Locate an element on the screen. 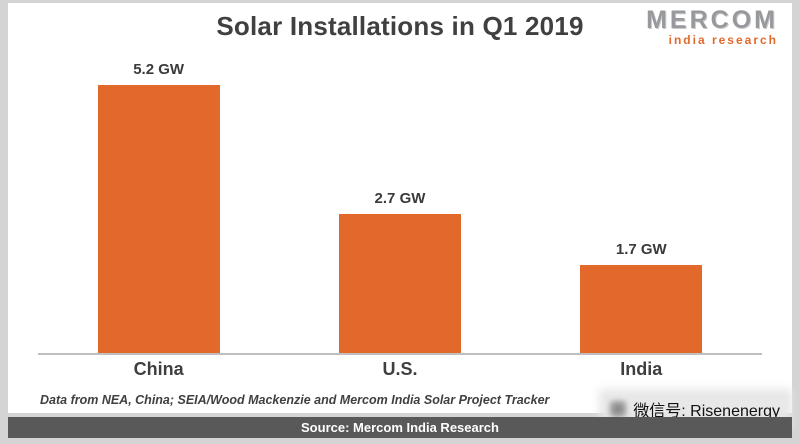 The width and height of the screenshot is (800, 444). bar-value-label-india: 1.7 GW is located at coordinates (641, 249).